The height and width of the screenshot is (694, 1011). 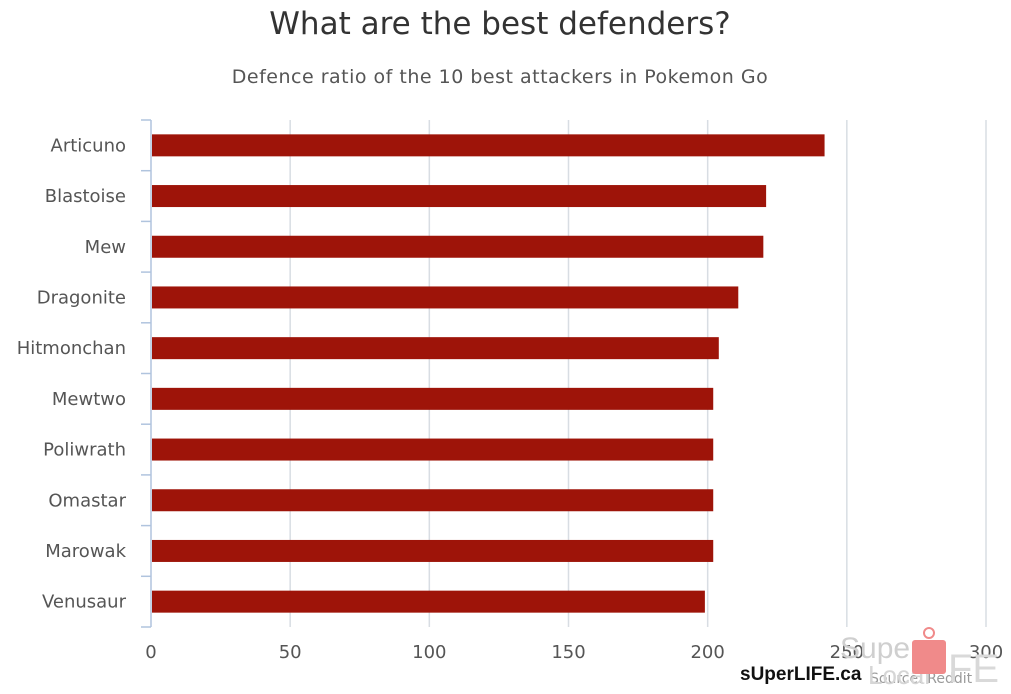 What do you see at coordinates (71, 348) in the screenshot?
I see `category-label: Hitmonchan` at bounding box center [71, 348].